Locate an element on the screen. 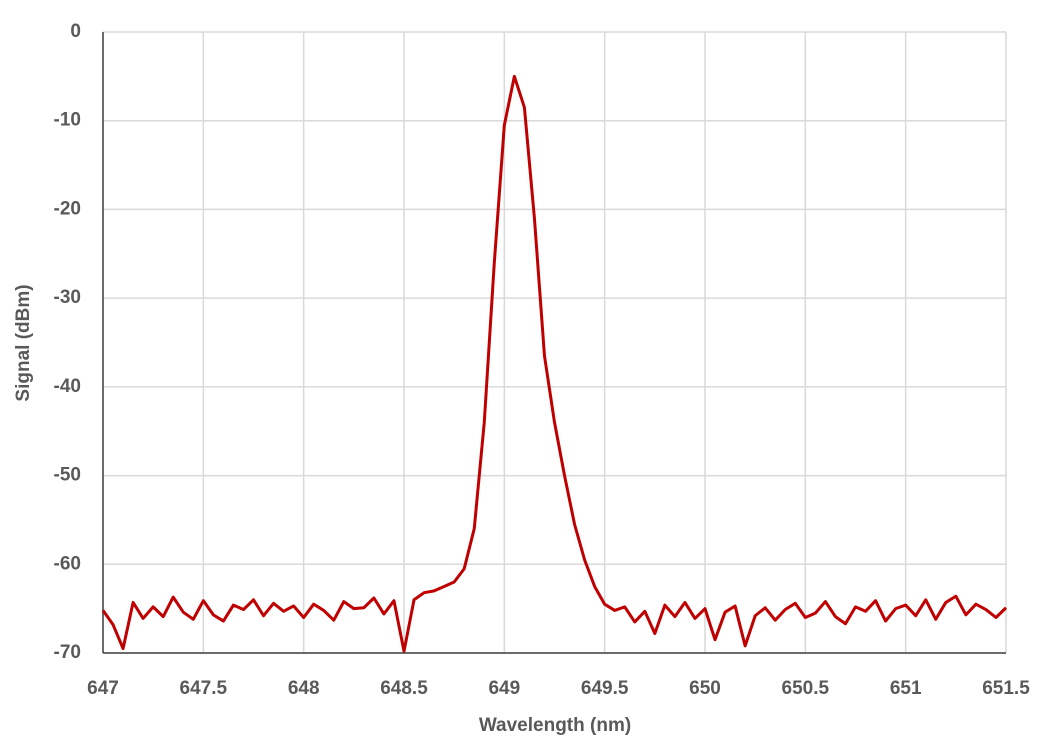  x-tick-label: 651.5 is located at coordinates (1006, 688).